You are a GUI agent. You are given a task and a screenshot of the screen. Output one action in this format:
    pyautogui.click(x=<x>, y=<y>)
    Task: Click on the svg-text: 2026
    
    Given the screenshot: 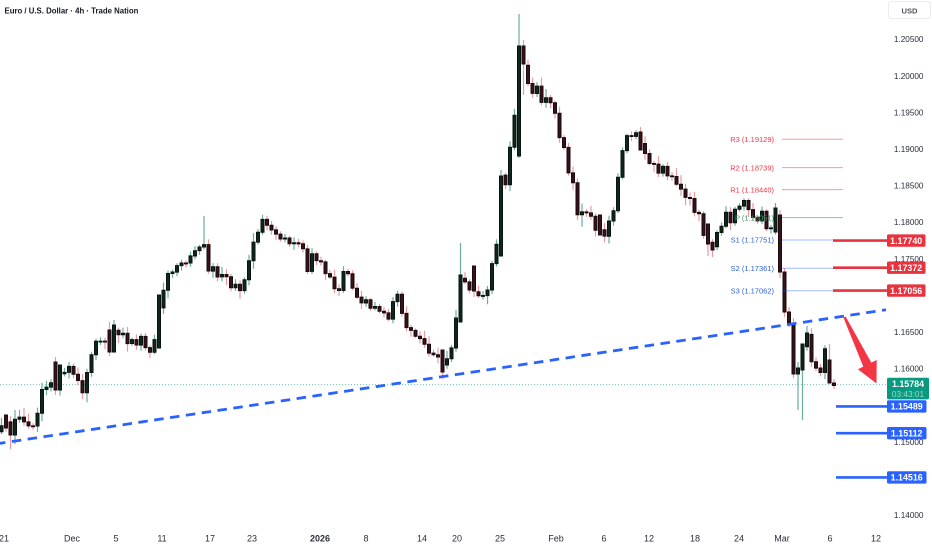 What is the action you would take?
    pyautogui.click(x=320, y=539)
    